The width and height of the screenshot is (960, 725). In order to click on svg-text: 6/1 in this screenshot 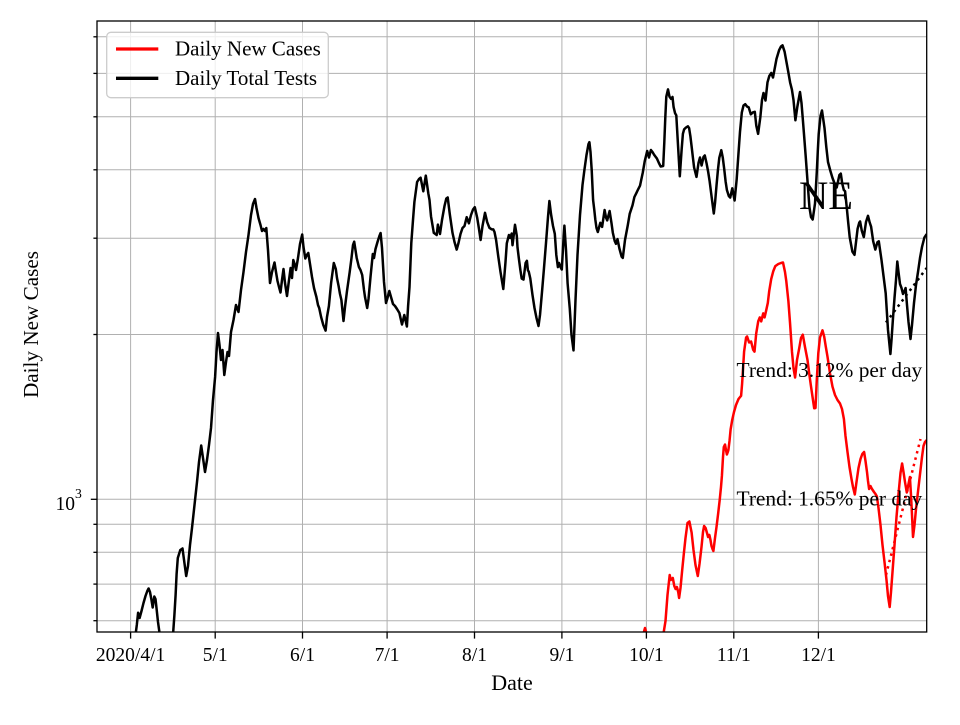, I will do `click(302, 655)`.